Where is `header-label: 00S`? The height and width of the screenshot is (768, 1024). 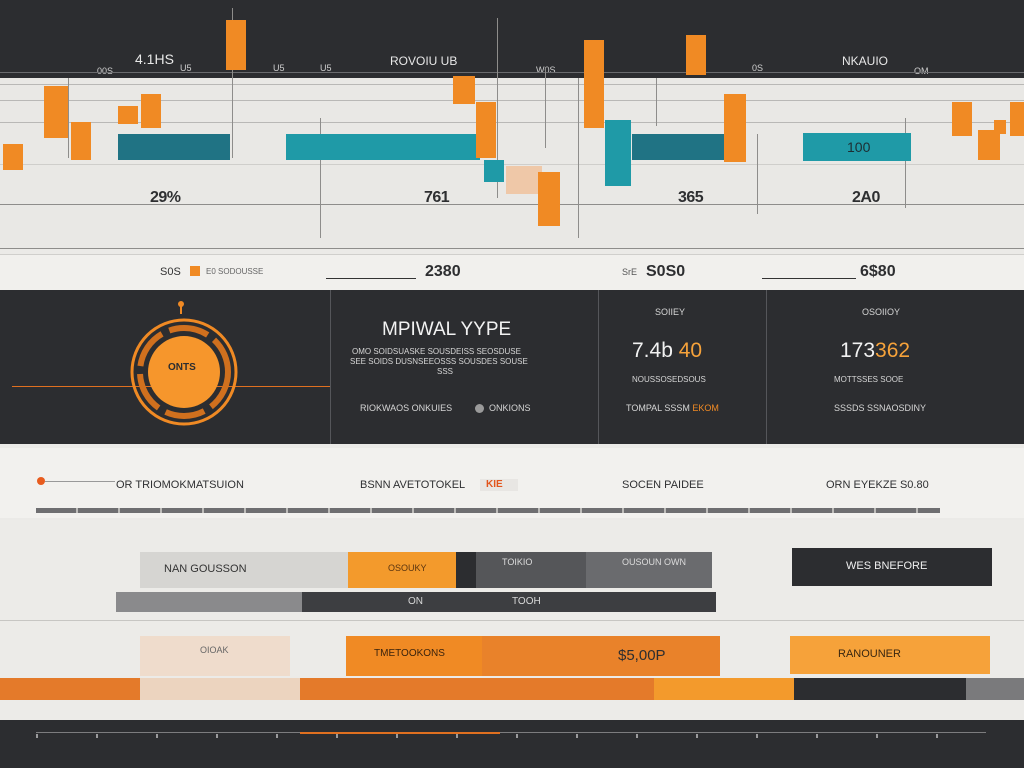
header-label: 00S is located at coordinates (105, 71).